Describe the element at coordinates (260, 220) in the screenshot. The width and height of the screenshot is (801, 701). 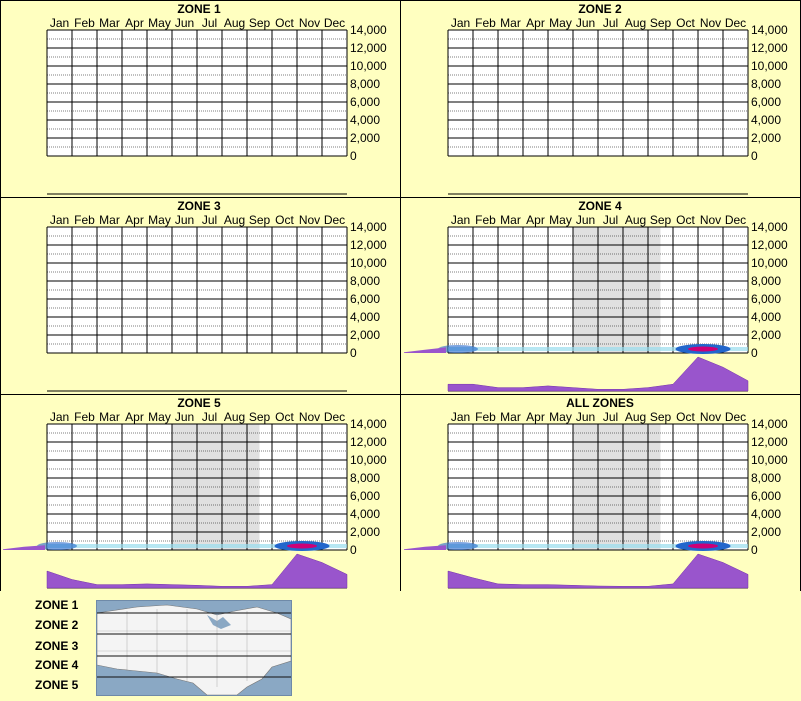
I see `month-label-2-8: Sep` at that location.